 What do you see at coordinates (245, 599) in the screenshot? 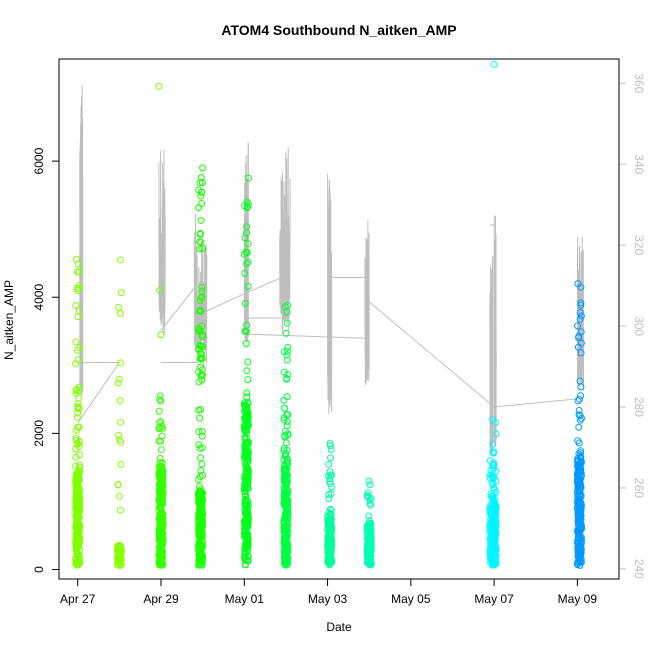
I see `x-tick-label: May 01` at bounding box center [245, 599].